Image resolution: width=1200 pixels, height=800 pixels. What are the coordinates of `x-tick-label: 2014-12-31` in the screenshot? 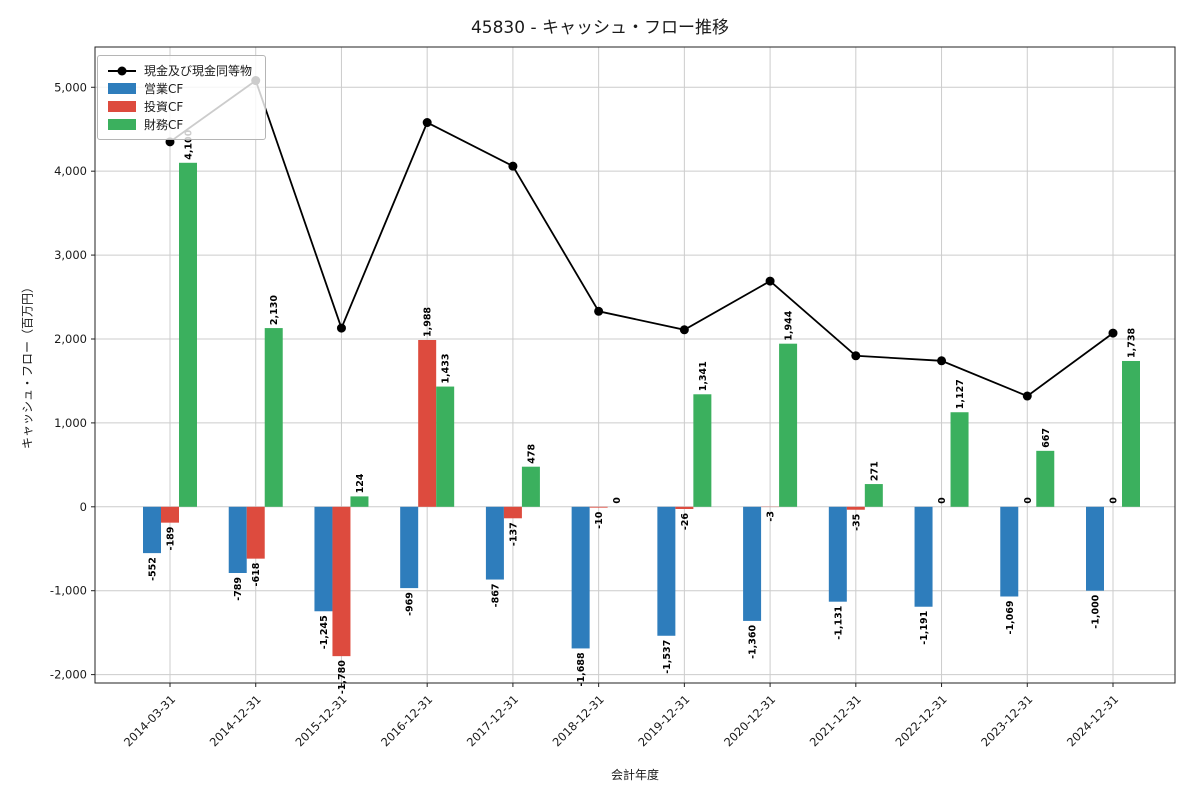 It's located at (235, 720).